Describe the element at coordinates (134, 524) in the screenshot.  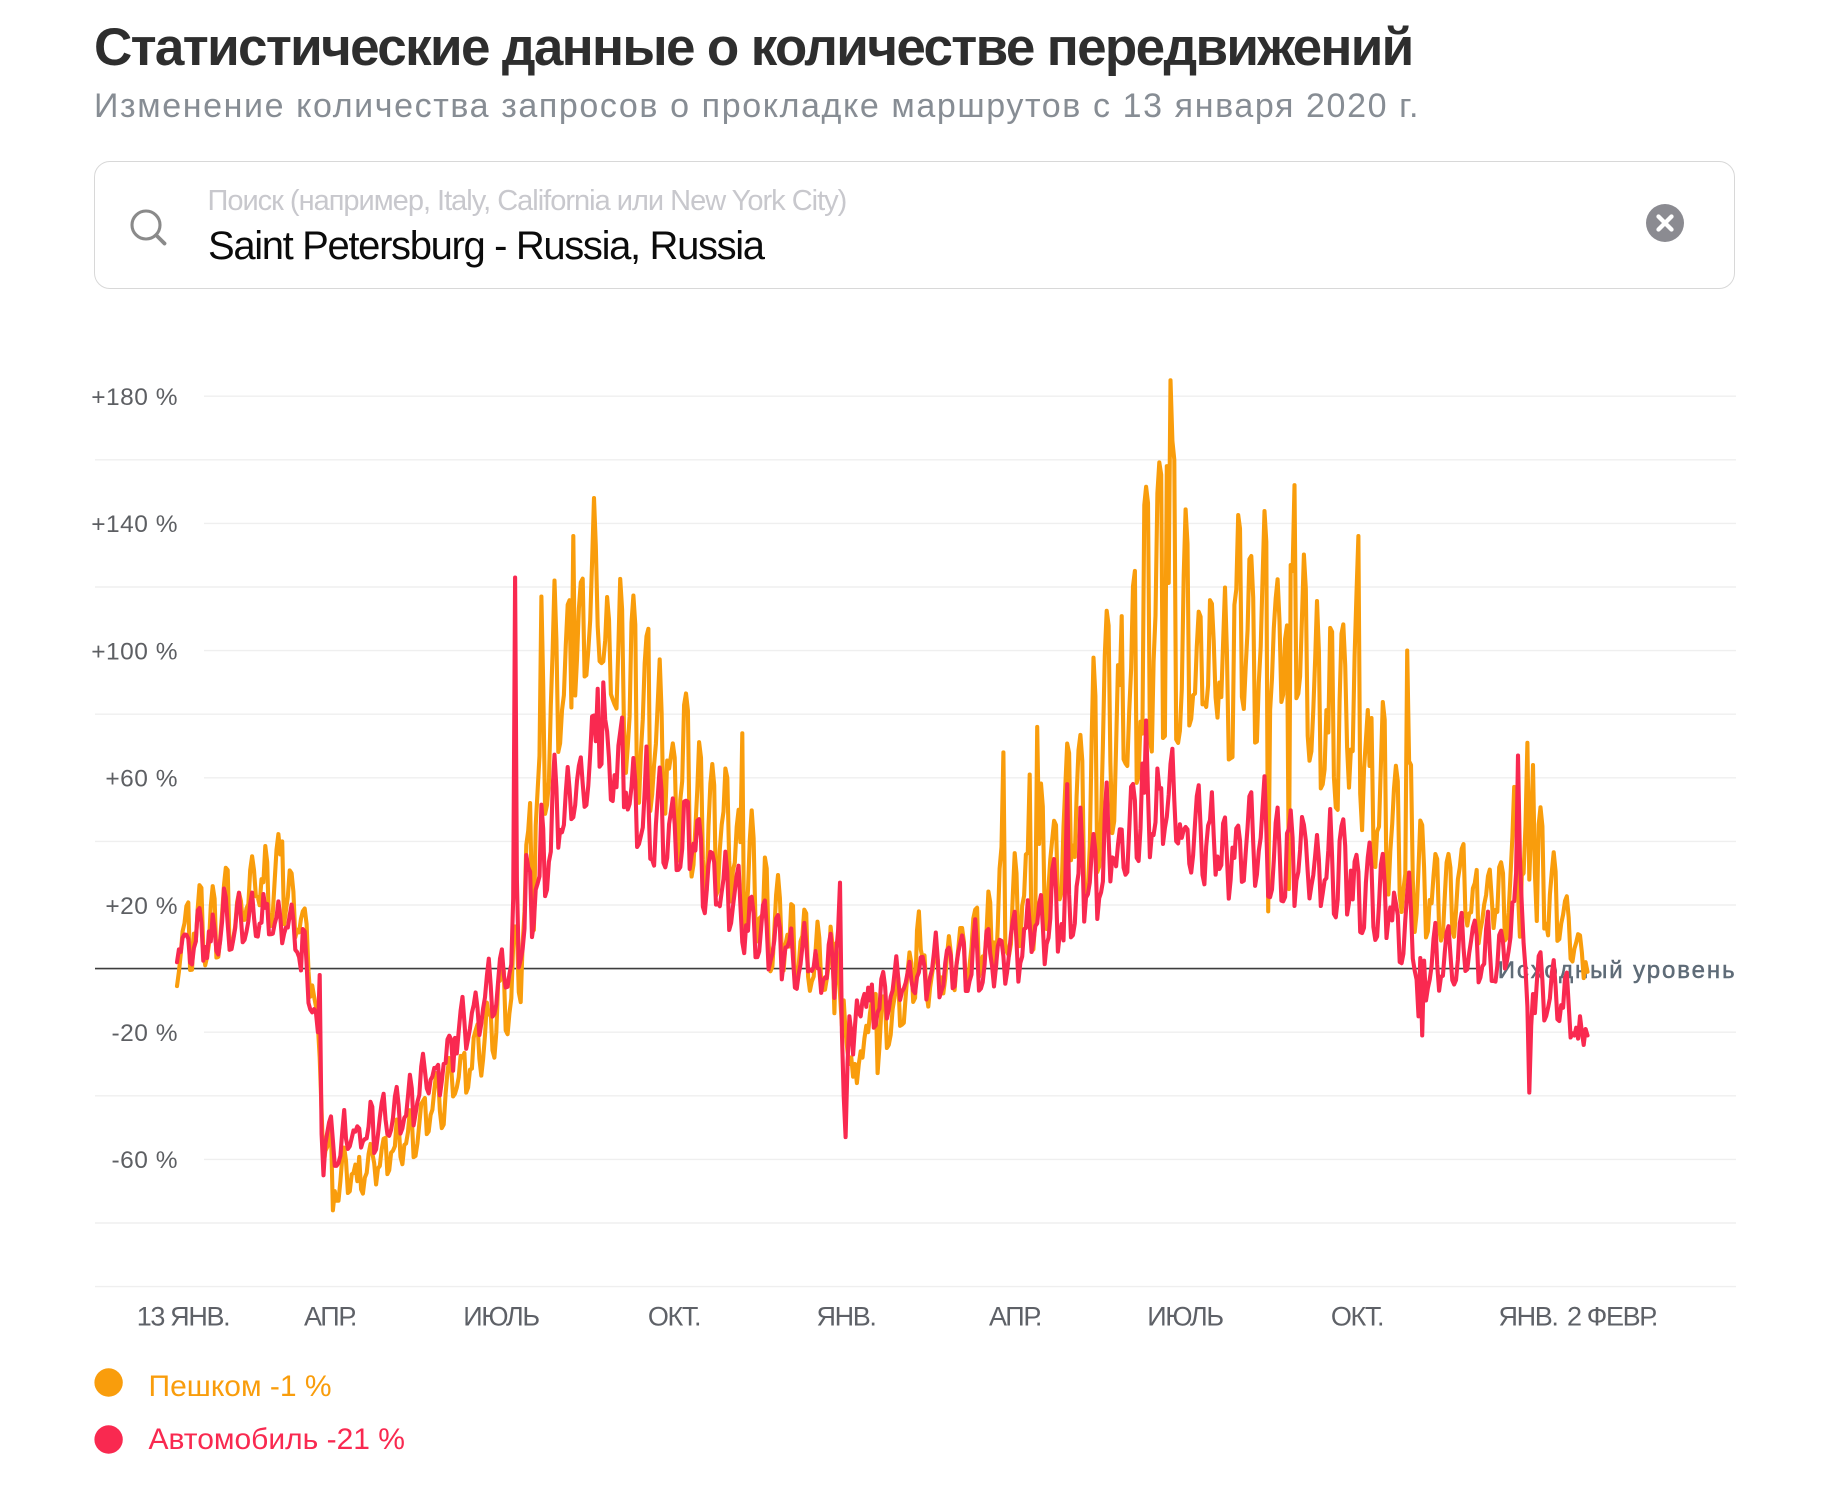
I see `svg-text: +140 %` at that location.